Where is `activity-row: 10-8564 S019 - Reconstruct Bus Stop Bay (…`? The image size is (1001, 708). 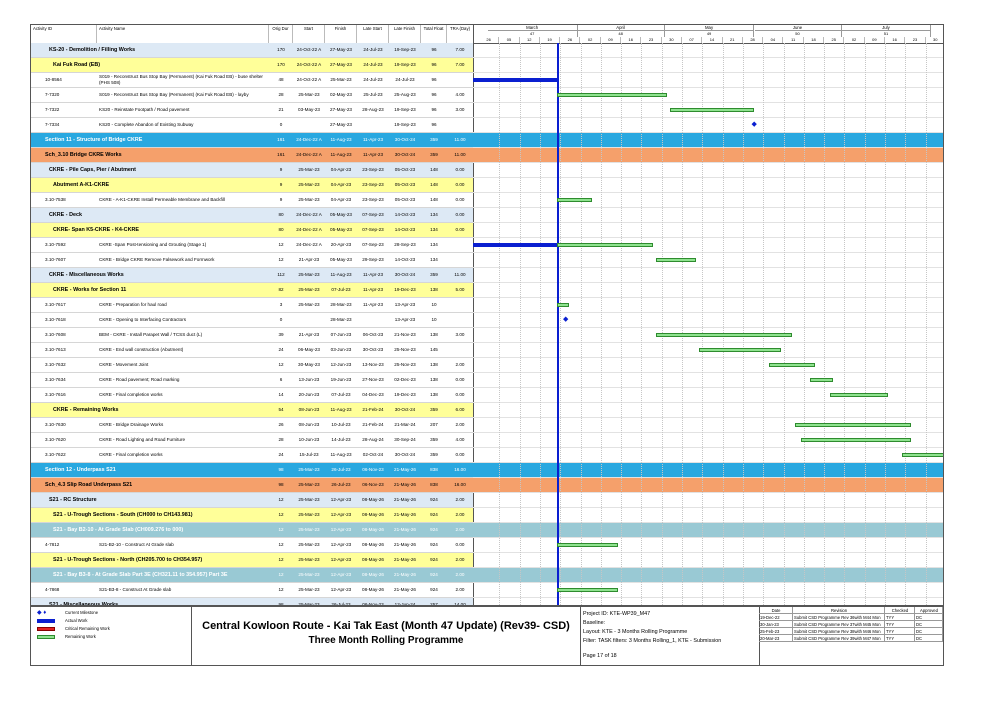 activity-row: 10-8564 S019 - Reconstruct Bus Stop Bay (… is located at coordinates (252, 80).